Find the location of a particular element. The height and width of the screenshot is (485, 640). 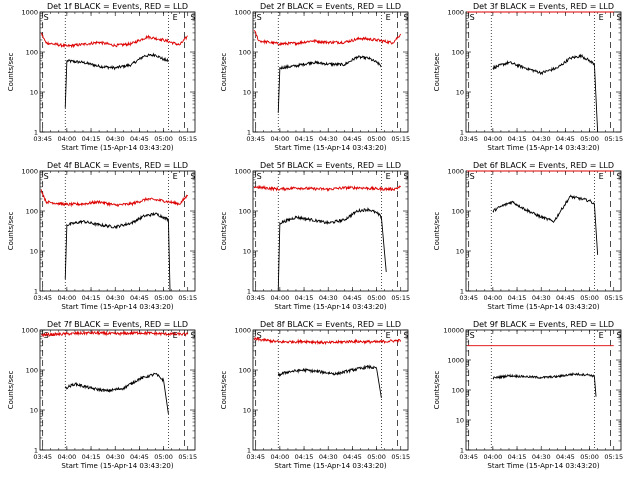

subplot-title: Det 2f BLACK = Events, RED = LLD is located at coordinates (330, 6).